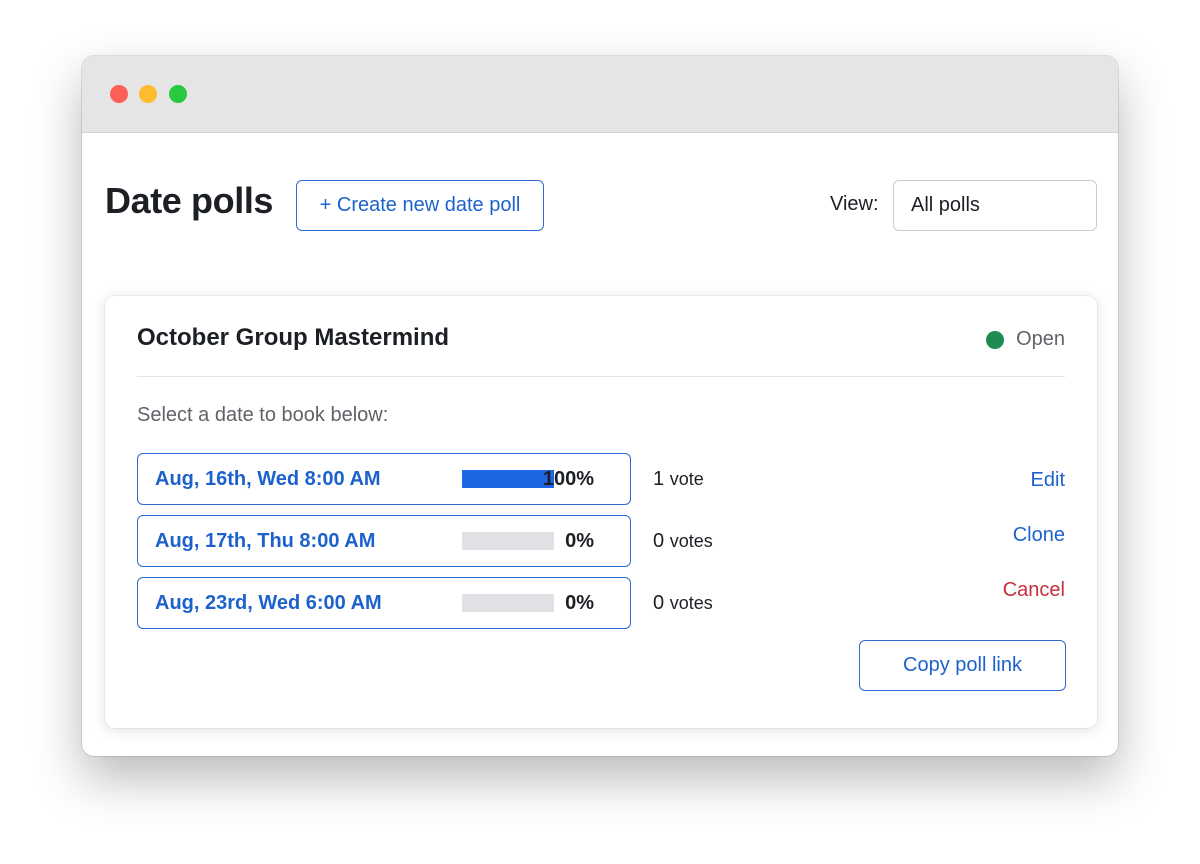 The height and width of the screenshot is (864, 1200). What do you see at coordinates (293, 337) in the screenshot?
I see `poll-title: October Group Mastermind` at bounding box center [293, 337].